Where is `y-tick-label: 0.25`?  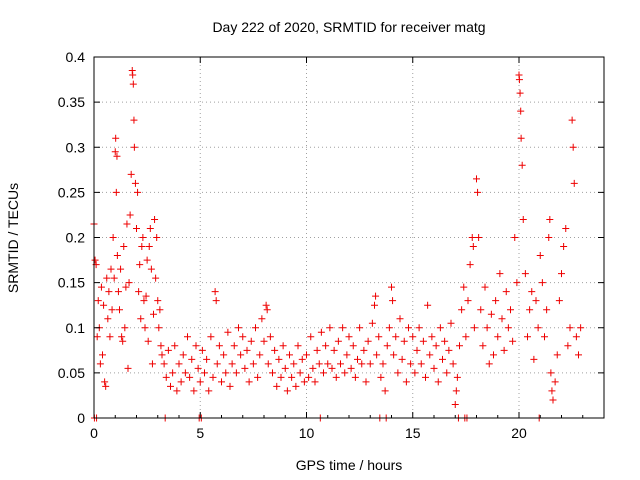
y-tick-label: 0.25 is located at coordinates (71, 192).